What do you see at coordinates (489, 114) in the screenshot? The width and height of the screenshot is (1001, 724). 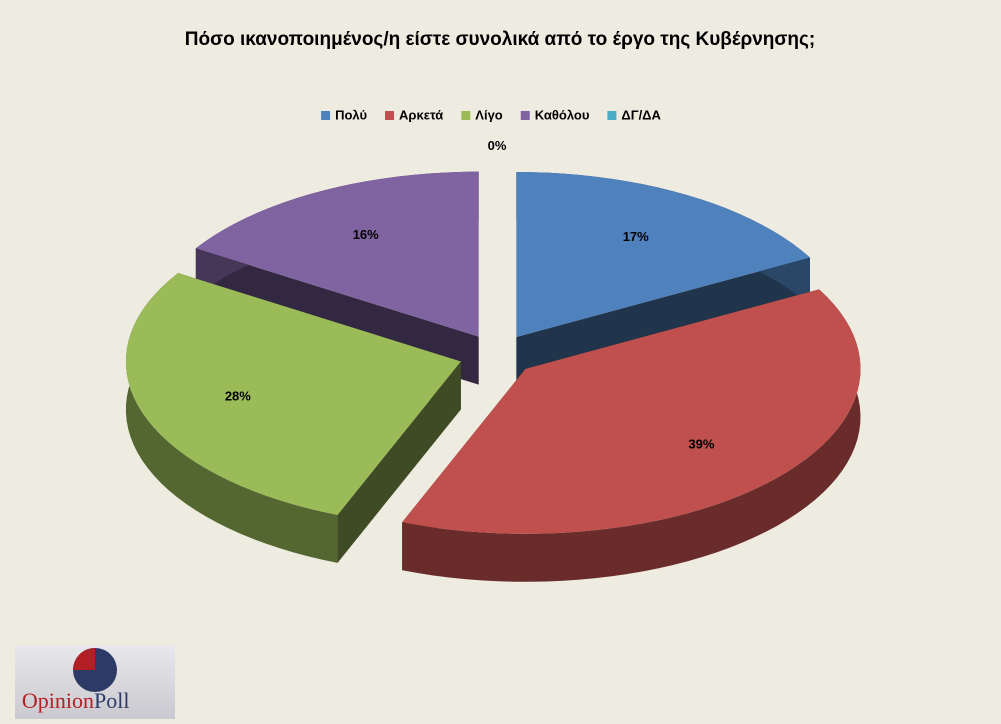 I see `legend-label: Λίγο` at bounding box center [489, 114].